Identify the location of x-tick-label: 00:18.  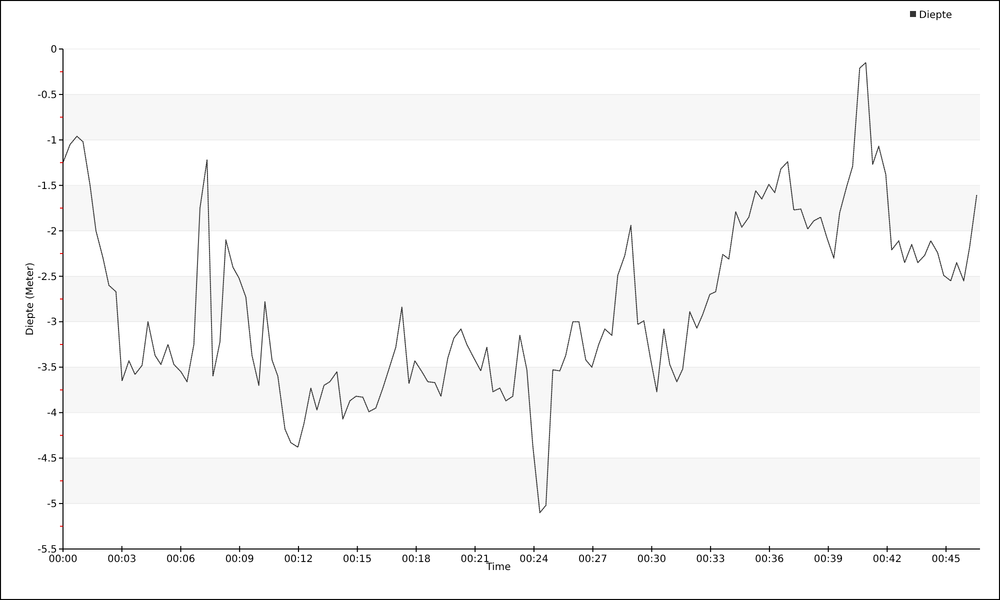
(416, 559).